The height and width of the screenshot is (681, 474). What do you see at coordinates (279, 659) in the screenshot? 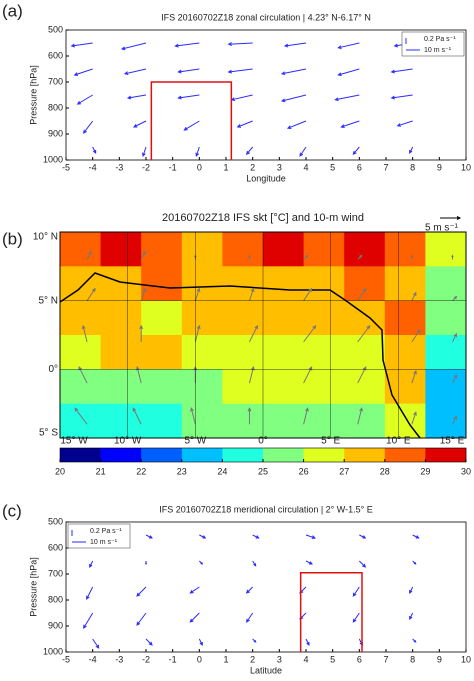
I see `x-tick-label: 3` at bounding box center [279, 659].